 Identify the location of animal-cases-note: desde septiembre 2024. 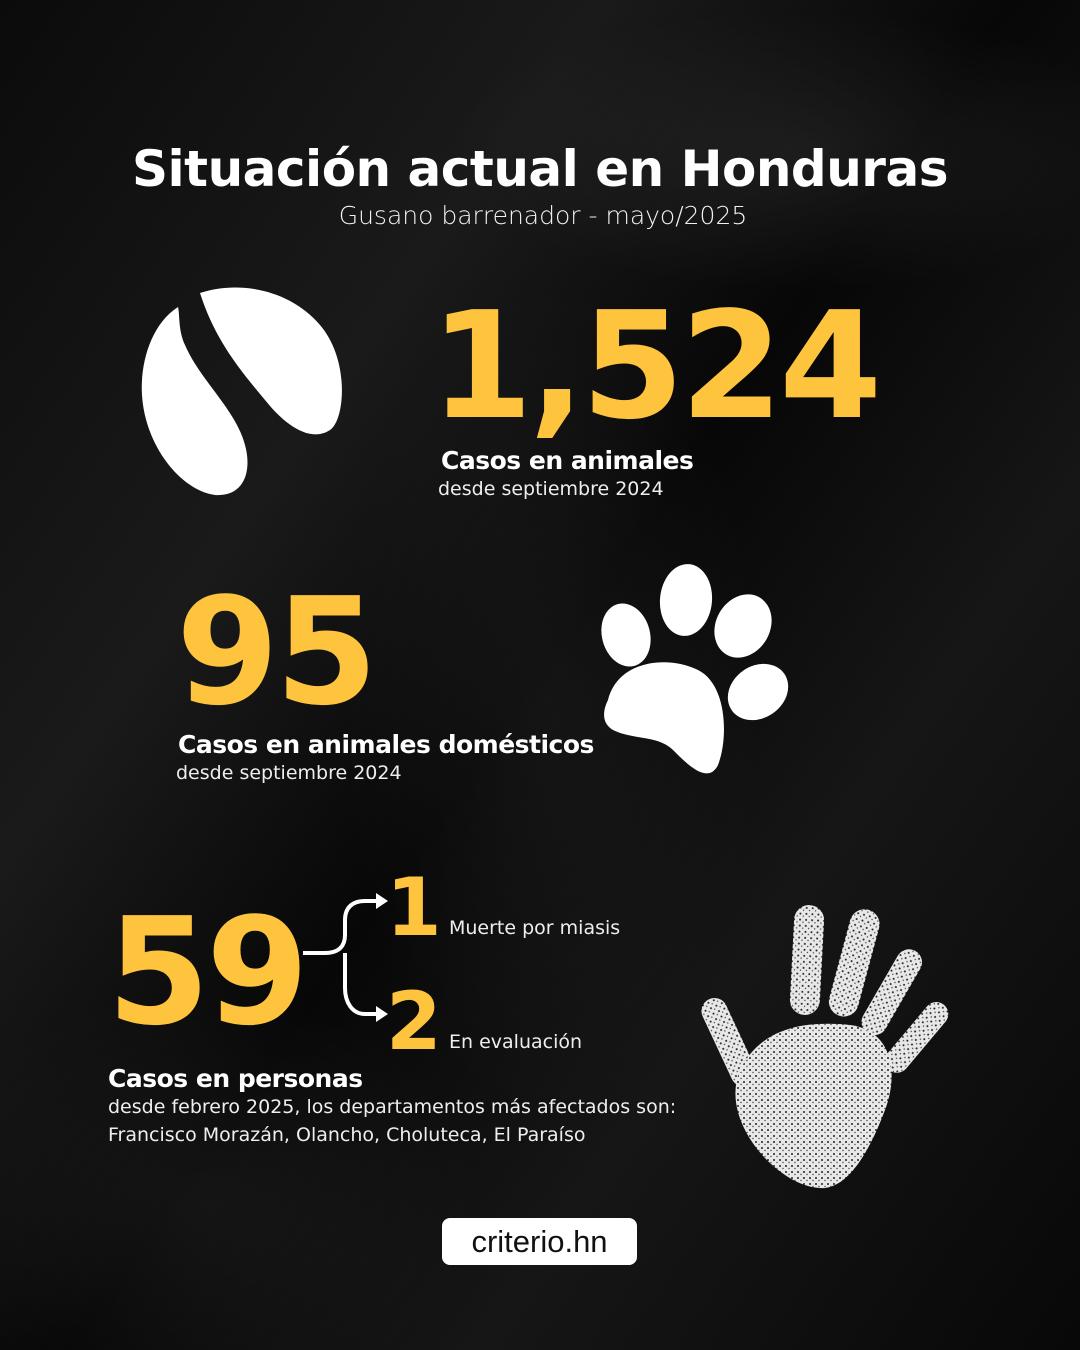
(551, 489).